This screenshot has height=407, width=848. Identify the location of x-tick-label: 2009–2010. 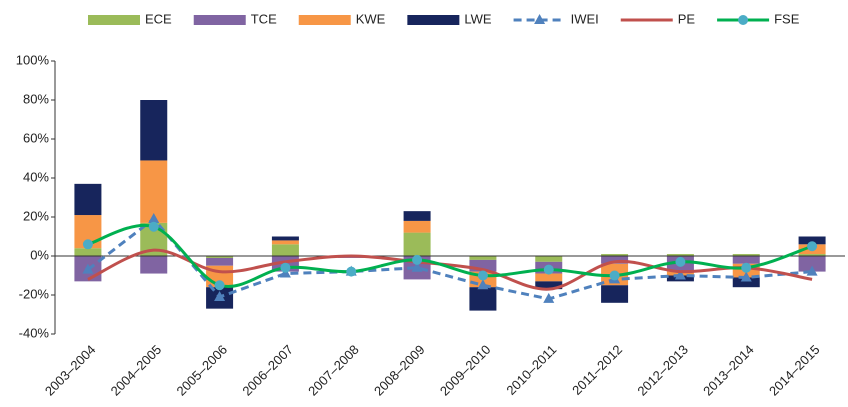
(465, 370).